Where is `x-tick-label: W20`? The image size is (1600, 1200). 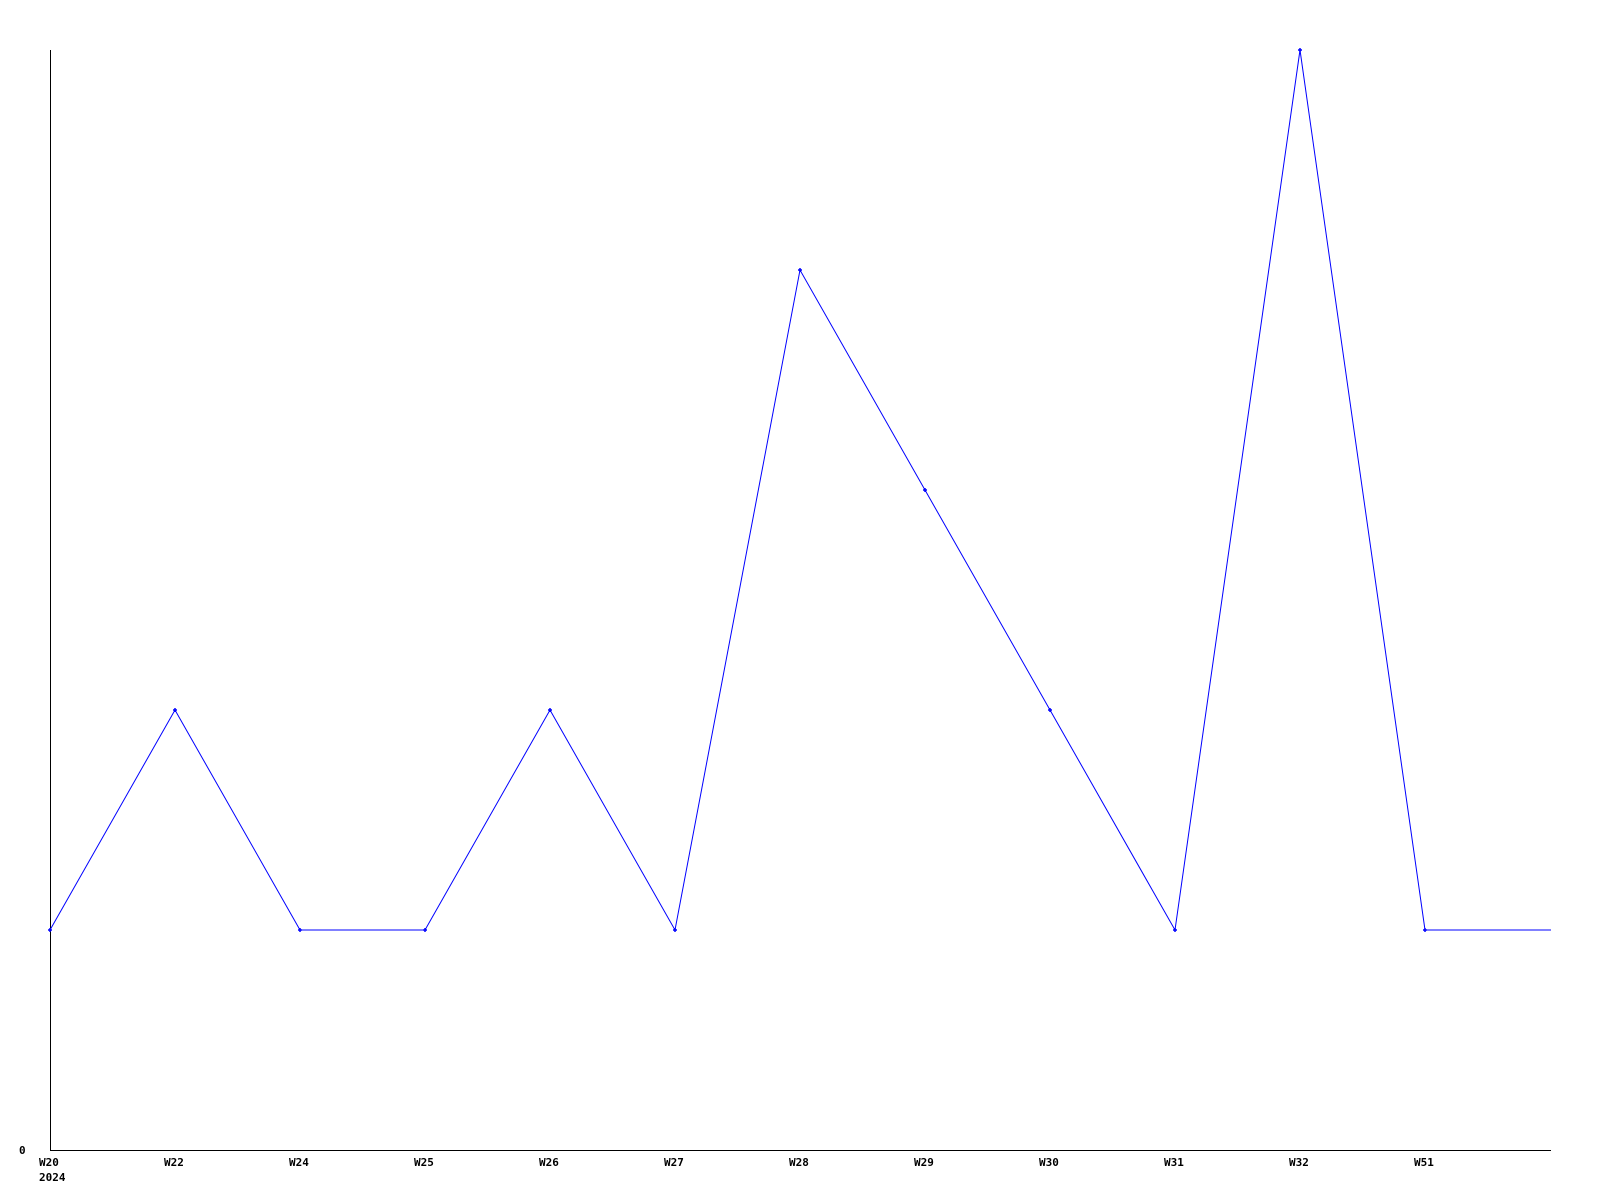
x-tick-label: W20 is located at coordinates (49, 1162).